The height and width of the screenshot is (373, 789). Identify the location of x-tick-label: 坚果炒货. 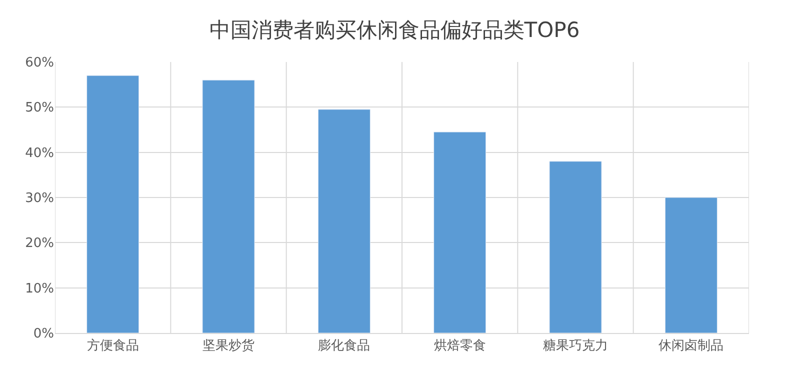
(228, 346).